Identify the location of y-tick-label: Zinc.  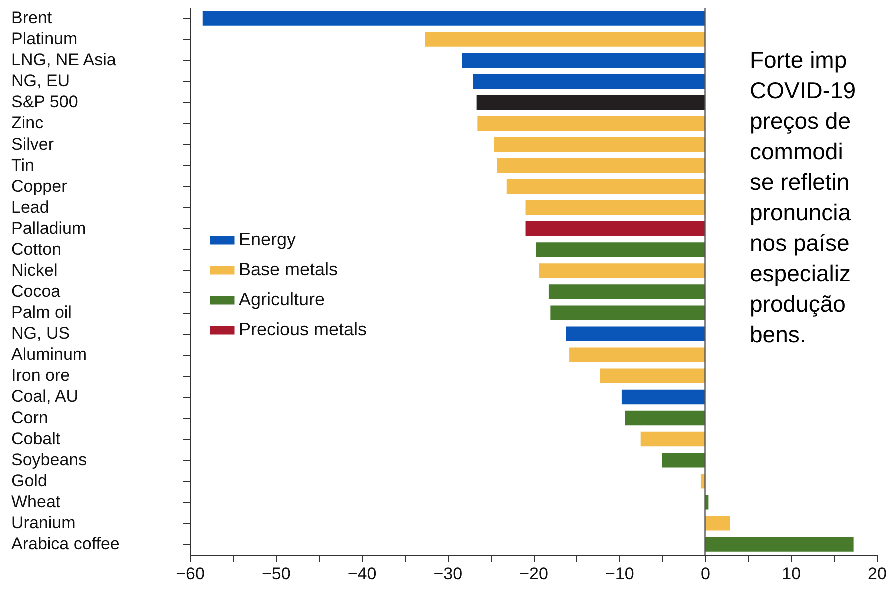
(28, 123).